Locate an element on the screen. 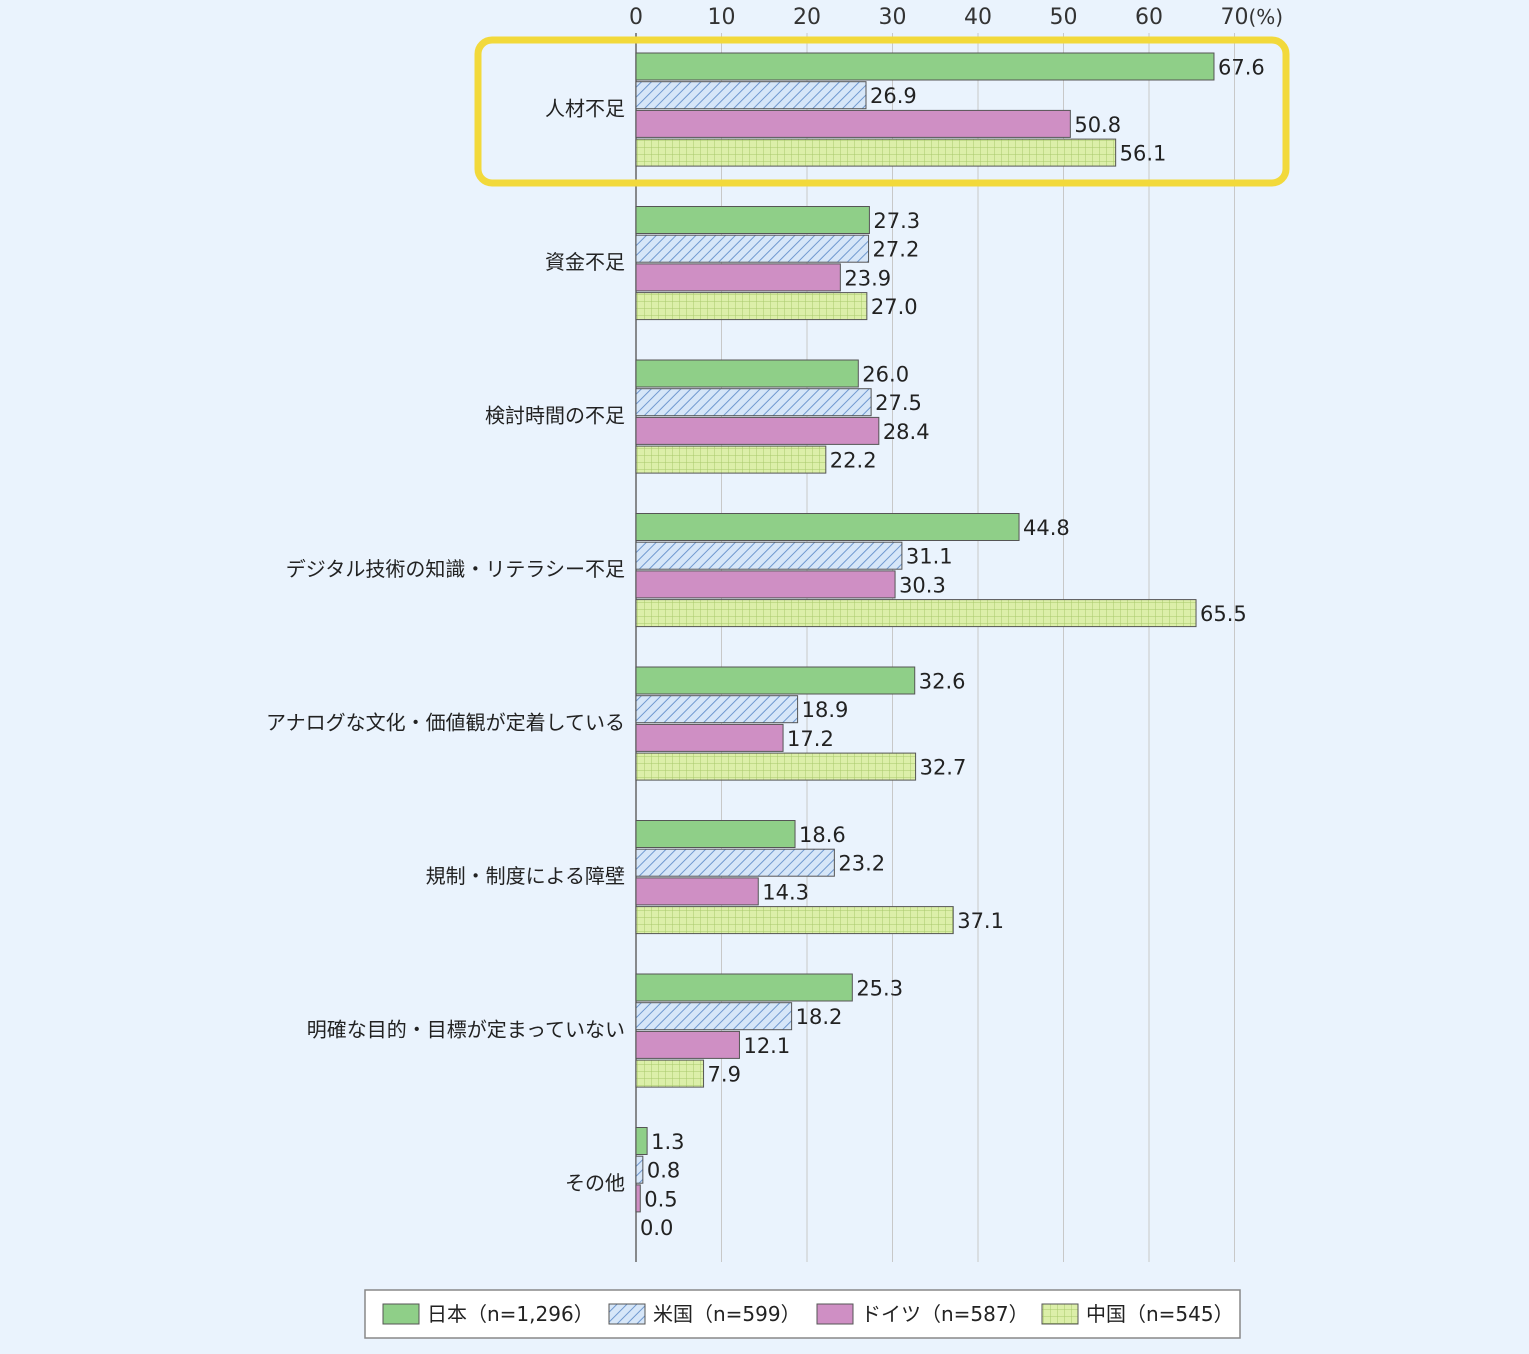 Image resolution: width=1529 pixels, height=1354 pixels. data-label: 18.9 is located at coordinates (825, 710).